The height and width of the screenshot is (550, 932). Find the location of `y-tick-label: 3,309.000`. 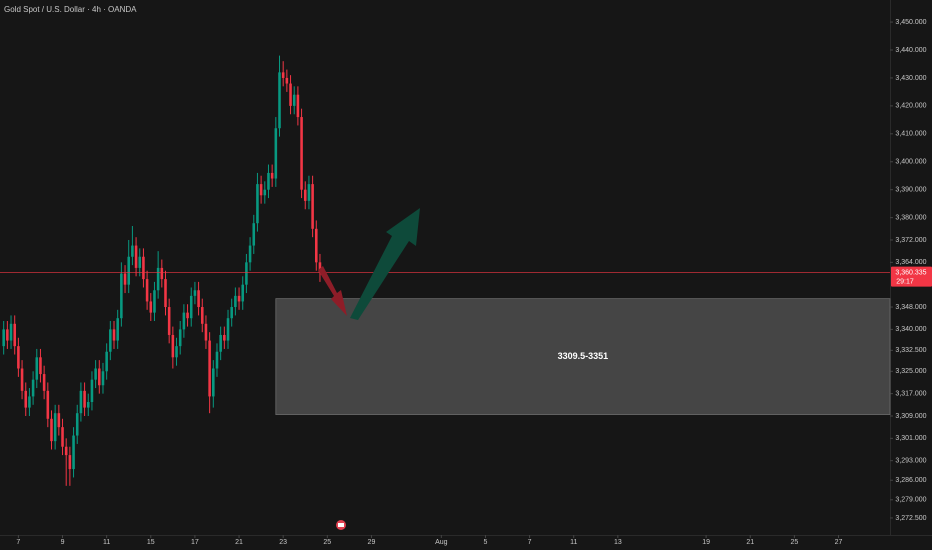

y-tick-label: 3,309.000 is located at coordinates (910, 416).